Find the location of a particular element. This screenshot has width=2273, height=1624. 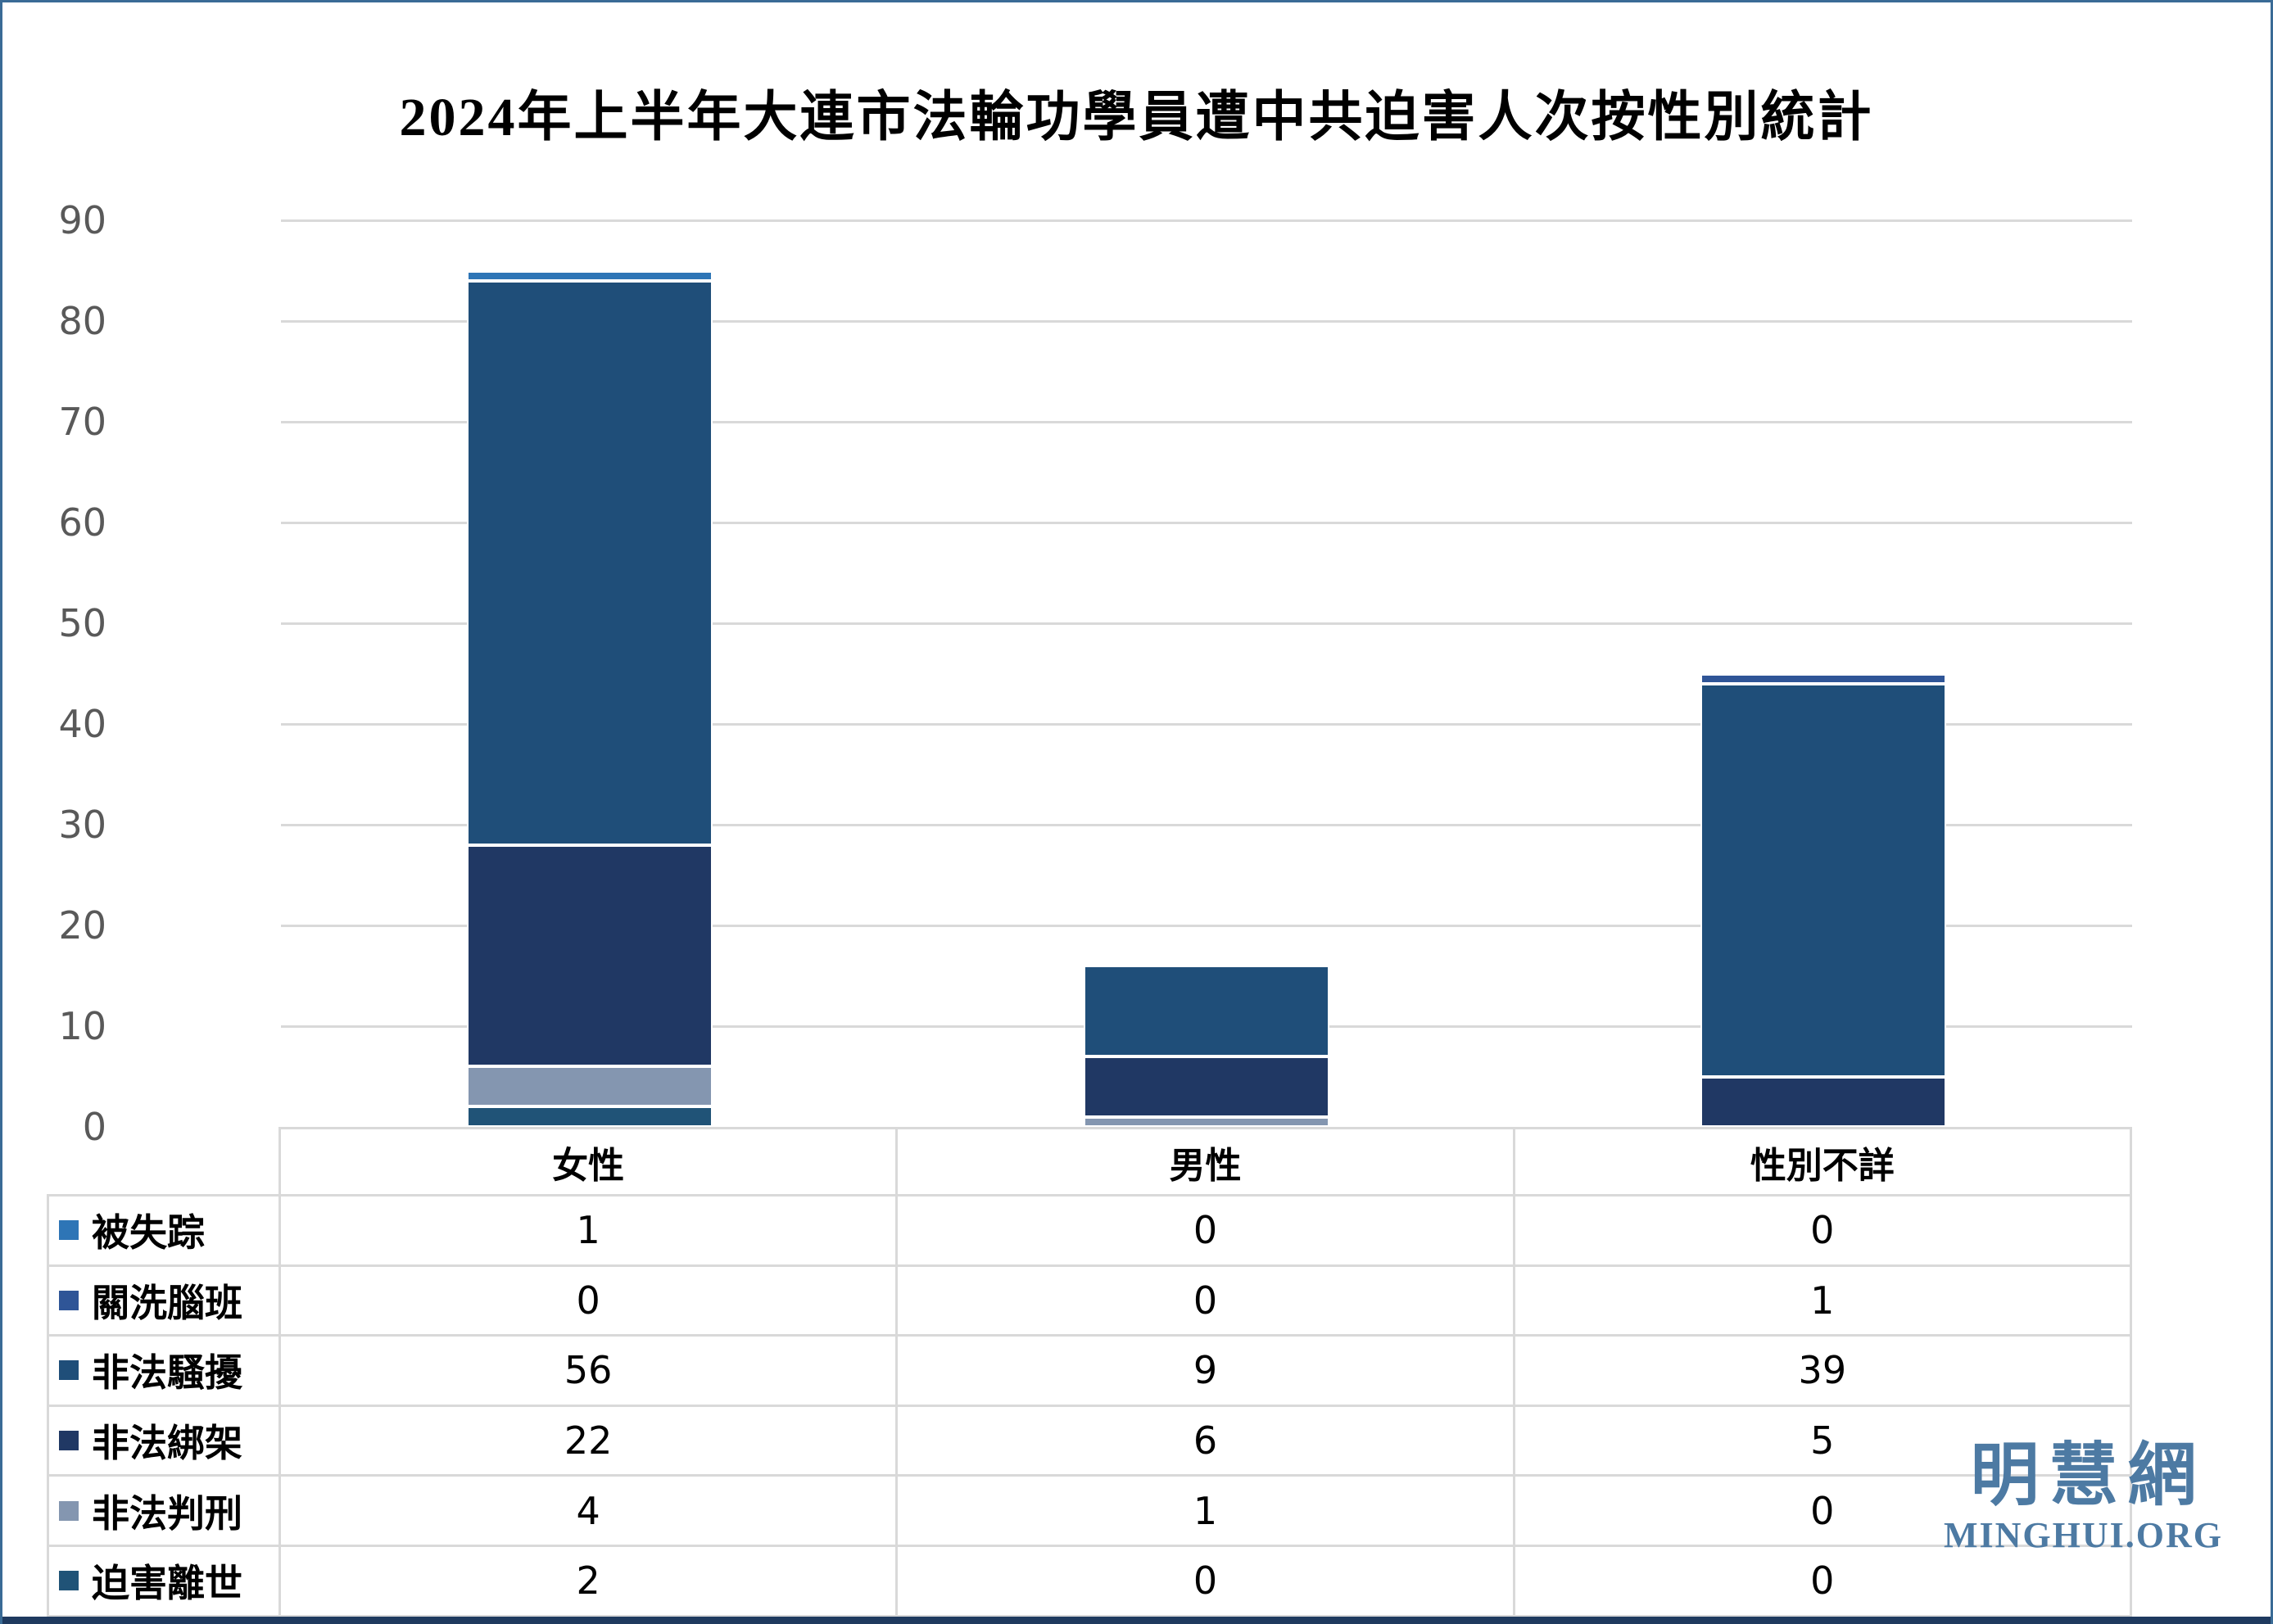

y-axis-tick-label: 90 is located at coordinates (82, 220).